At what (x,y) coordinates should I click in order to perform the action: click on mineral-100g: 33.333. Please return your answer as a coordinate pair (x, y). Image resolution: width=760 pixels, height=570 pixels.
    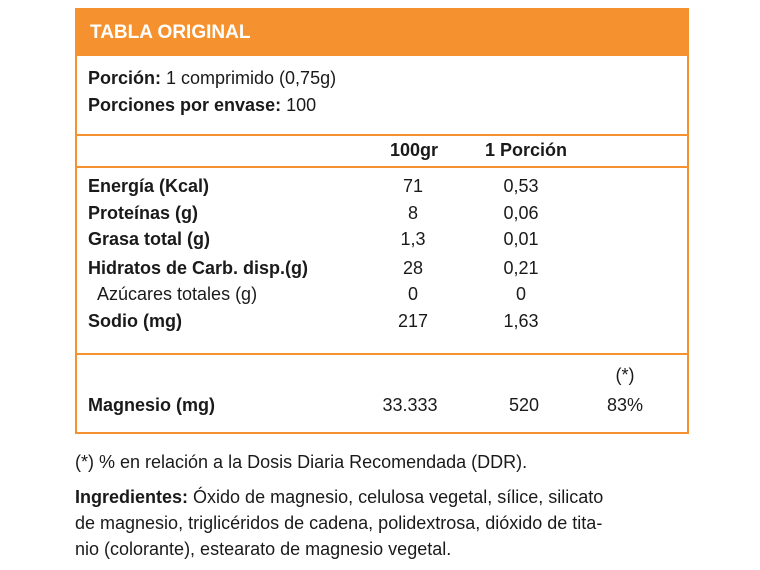
    Looking at the image, I should click on (410, 405).